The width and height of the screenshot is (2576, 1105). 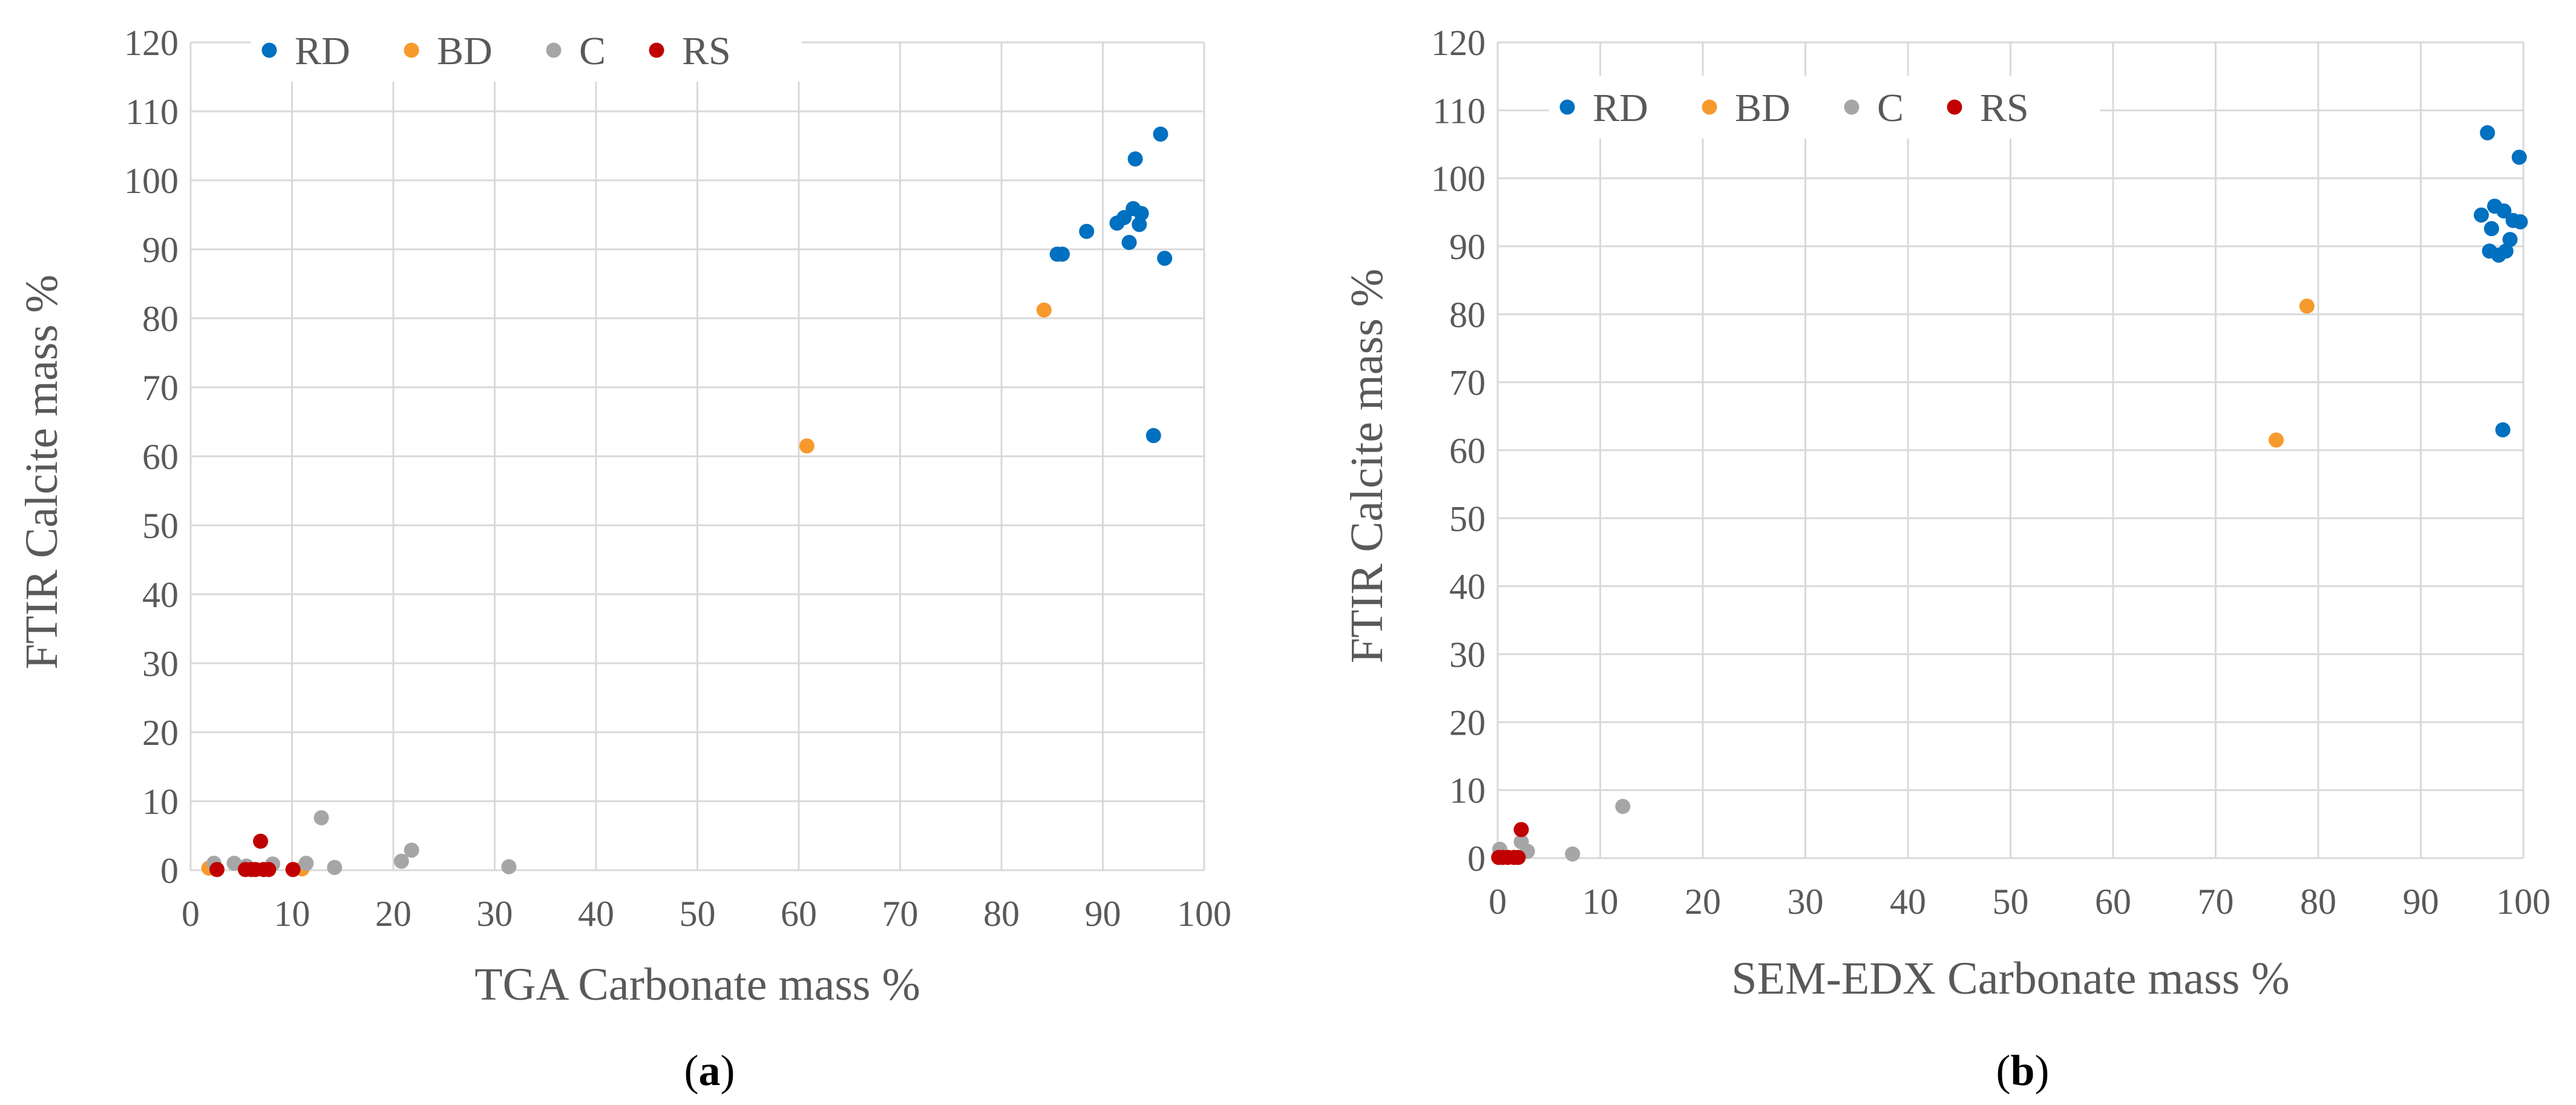 I want to click on y-tick-label: 90, so click(x=160, y=250).